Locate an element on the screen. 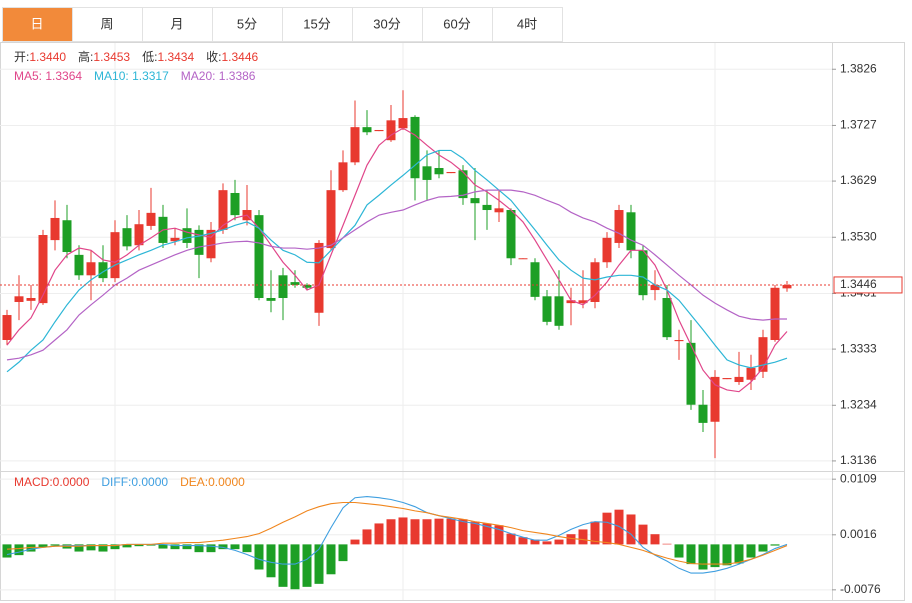  y-tick-label: 1.3727 is located at coordinates (858, 125).